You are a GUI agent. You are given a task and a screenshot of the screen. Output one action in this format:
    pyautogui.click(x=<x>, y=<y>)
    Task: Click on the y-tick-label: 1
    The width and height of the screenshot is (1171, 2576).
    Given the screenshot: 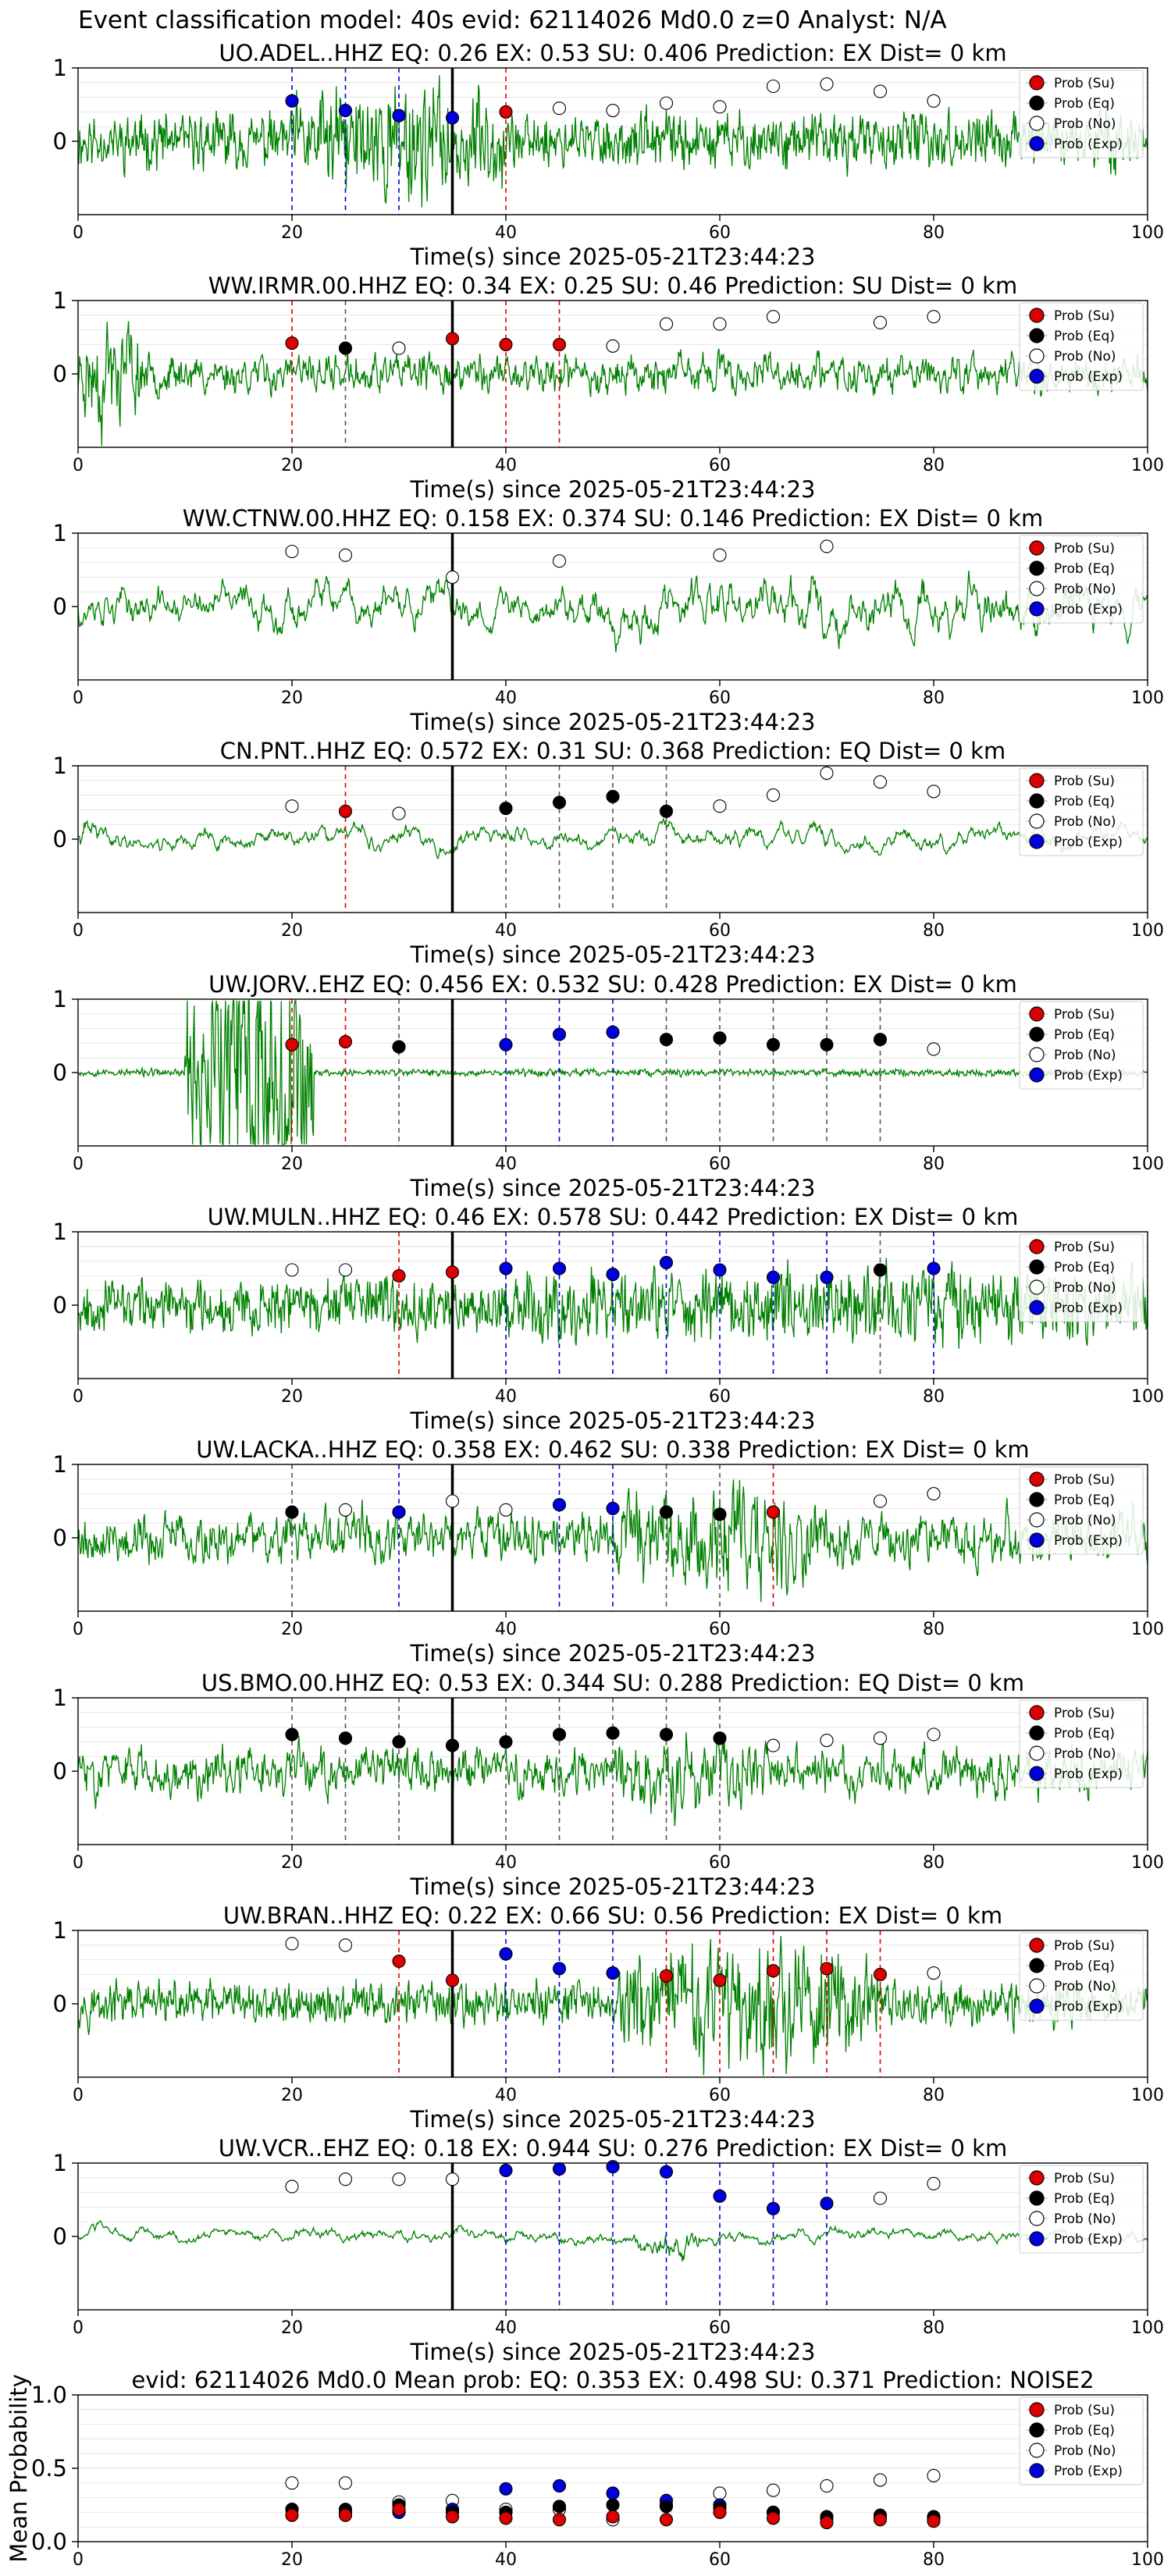 What is the action you would take?
    pyautogui.click(x=60, y=68)
    